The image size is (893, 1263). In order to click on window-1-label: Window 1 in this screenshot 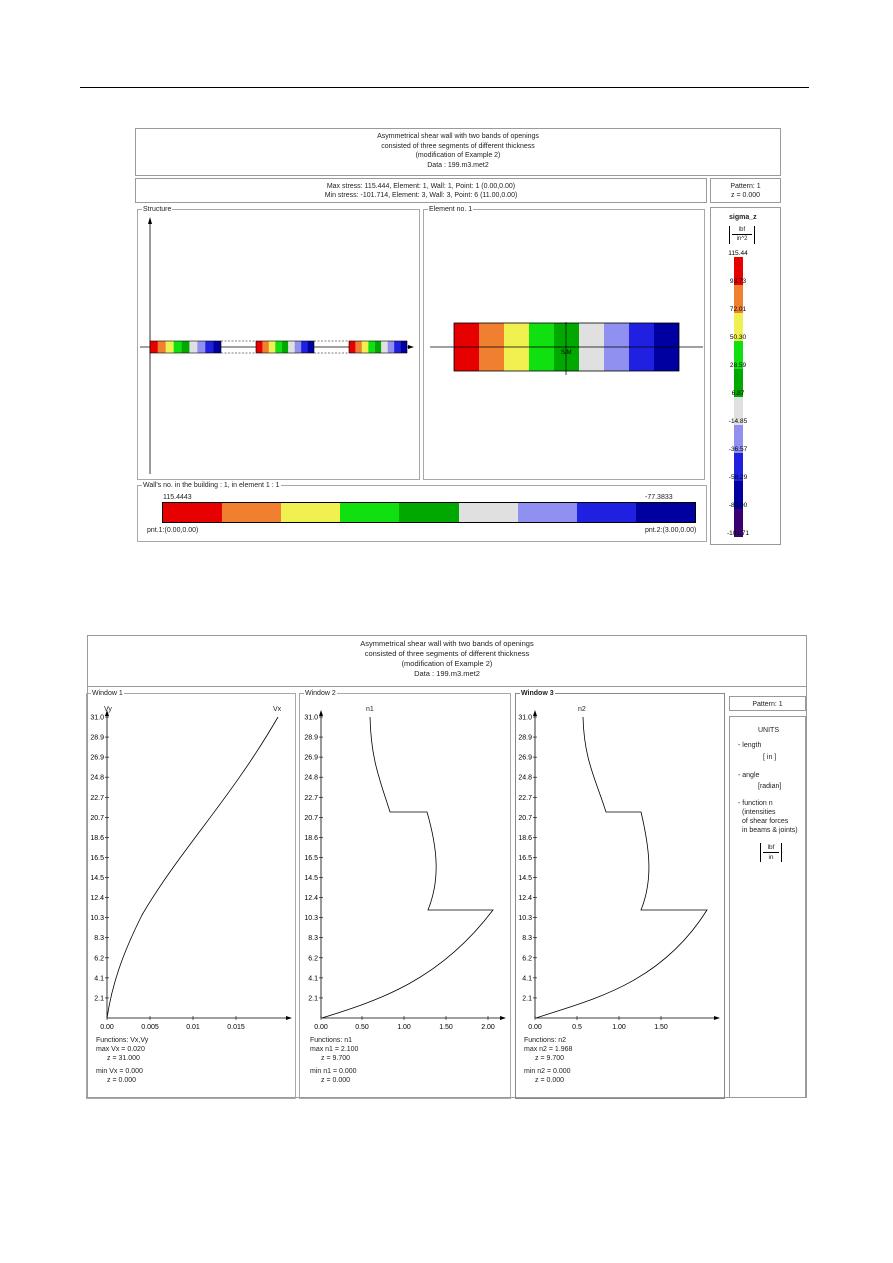, I will do `click(107, 693)`.